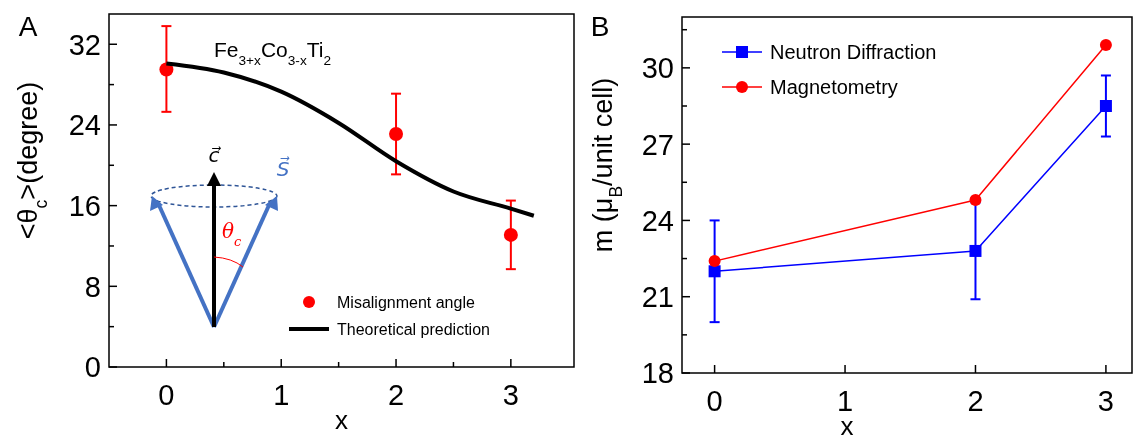 This screenshot has height=436, width=1135. I want to click on text: B, so click(600, 26).